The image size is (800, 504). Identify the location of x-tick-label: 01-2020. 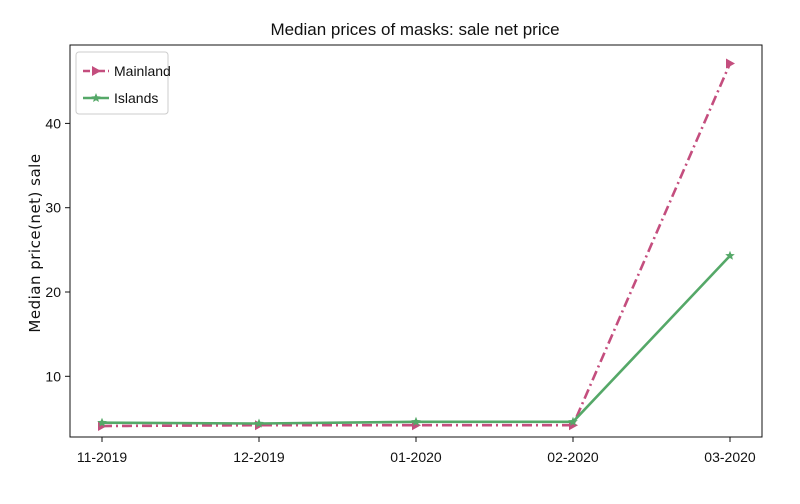
(416, 457).